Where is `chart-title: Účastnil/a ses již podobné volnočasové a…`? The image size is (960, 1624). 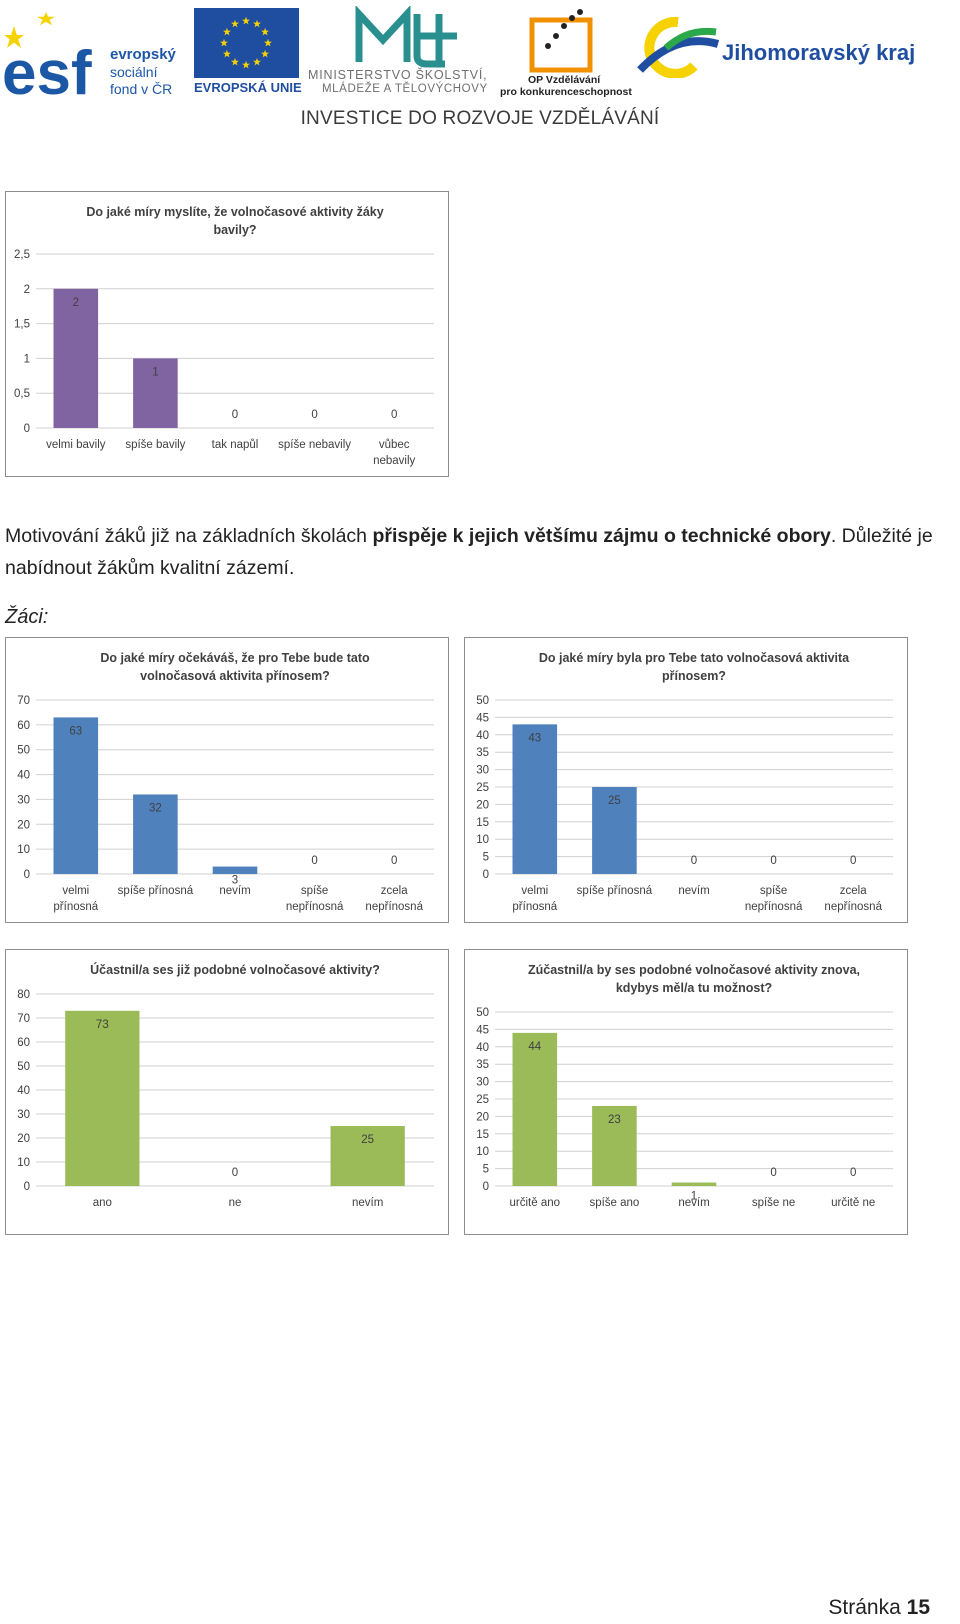
chart-title: Účastnil/a ses již podobné volnočasové a… is located at coordinates (235, 969).